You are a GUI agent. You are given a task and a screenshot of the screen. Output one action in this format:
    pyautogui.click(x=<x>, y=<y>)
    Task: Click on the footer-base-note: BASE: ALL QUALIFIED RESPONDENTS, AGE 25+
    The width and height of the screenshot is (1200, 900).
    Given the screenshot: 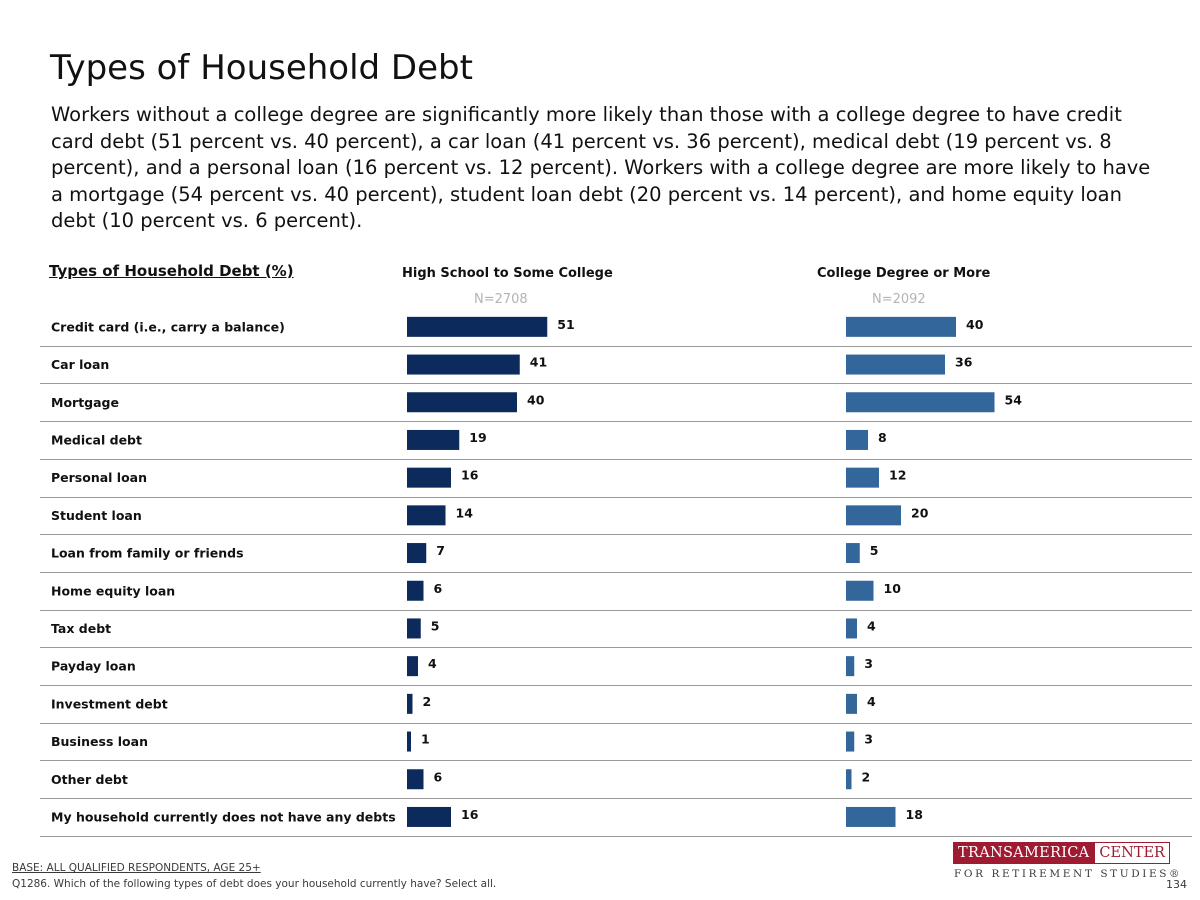 What is the action you would take?
    pyautogui.click(x=136, y=868)
    